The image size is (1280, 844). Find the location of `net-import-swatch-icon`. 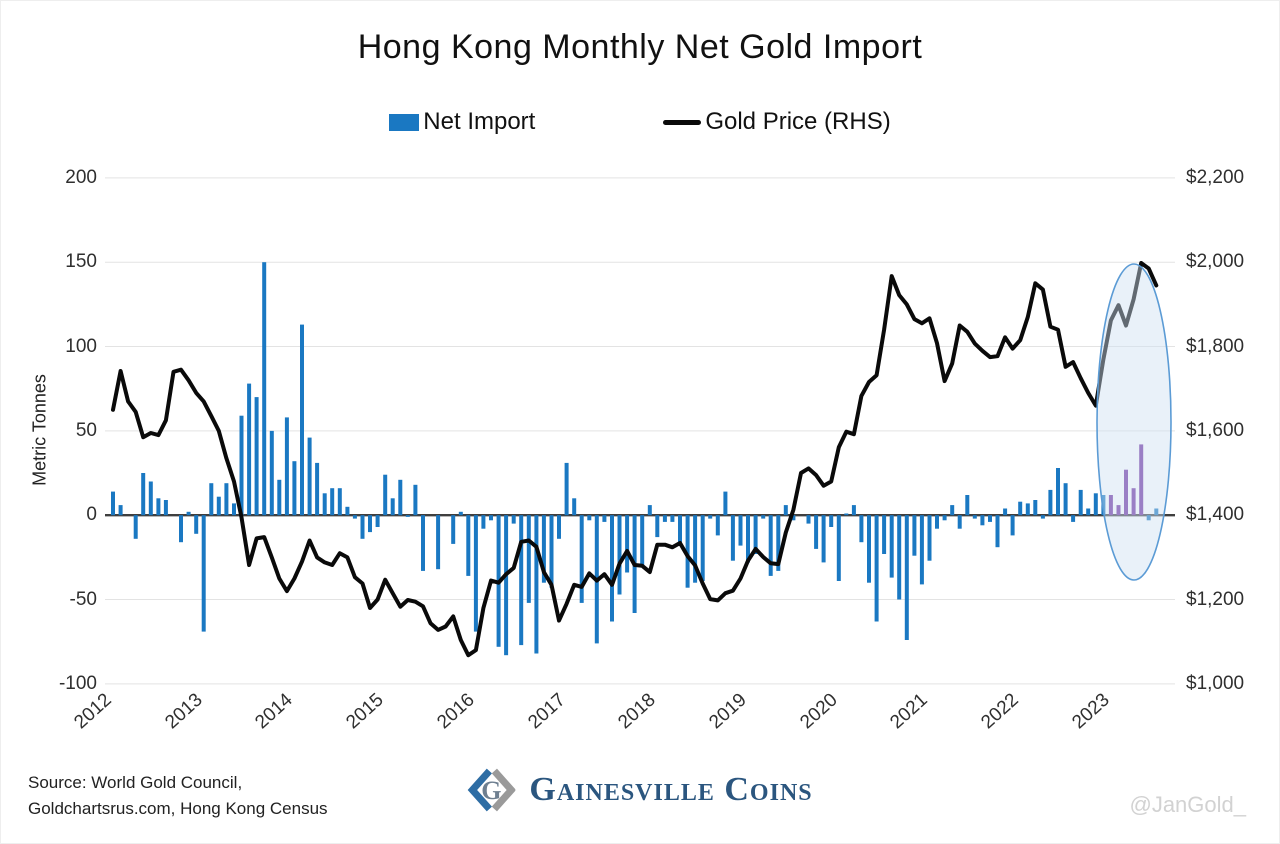

net-import-swatch-icon is located at coordinates (404, 122).